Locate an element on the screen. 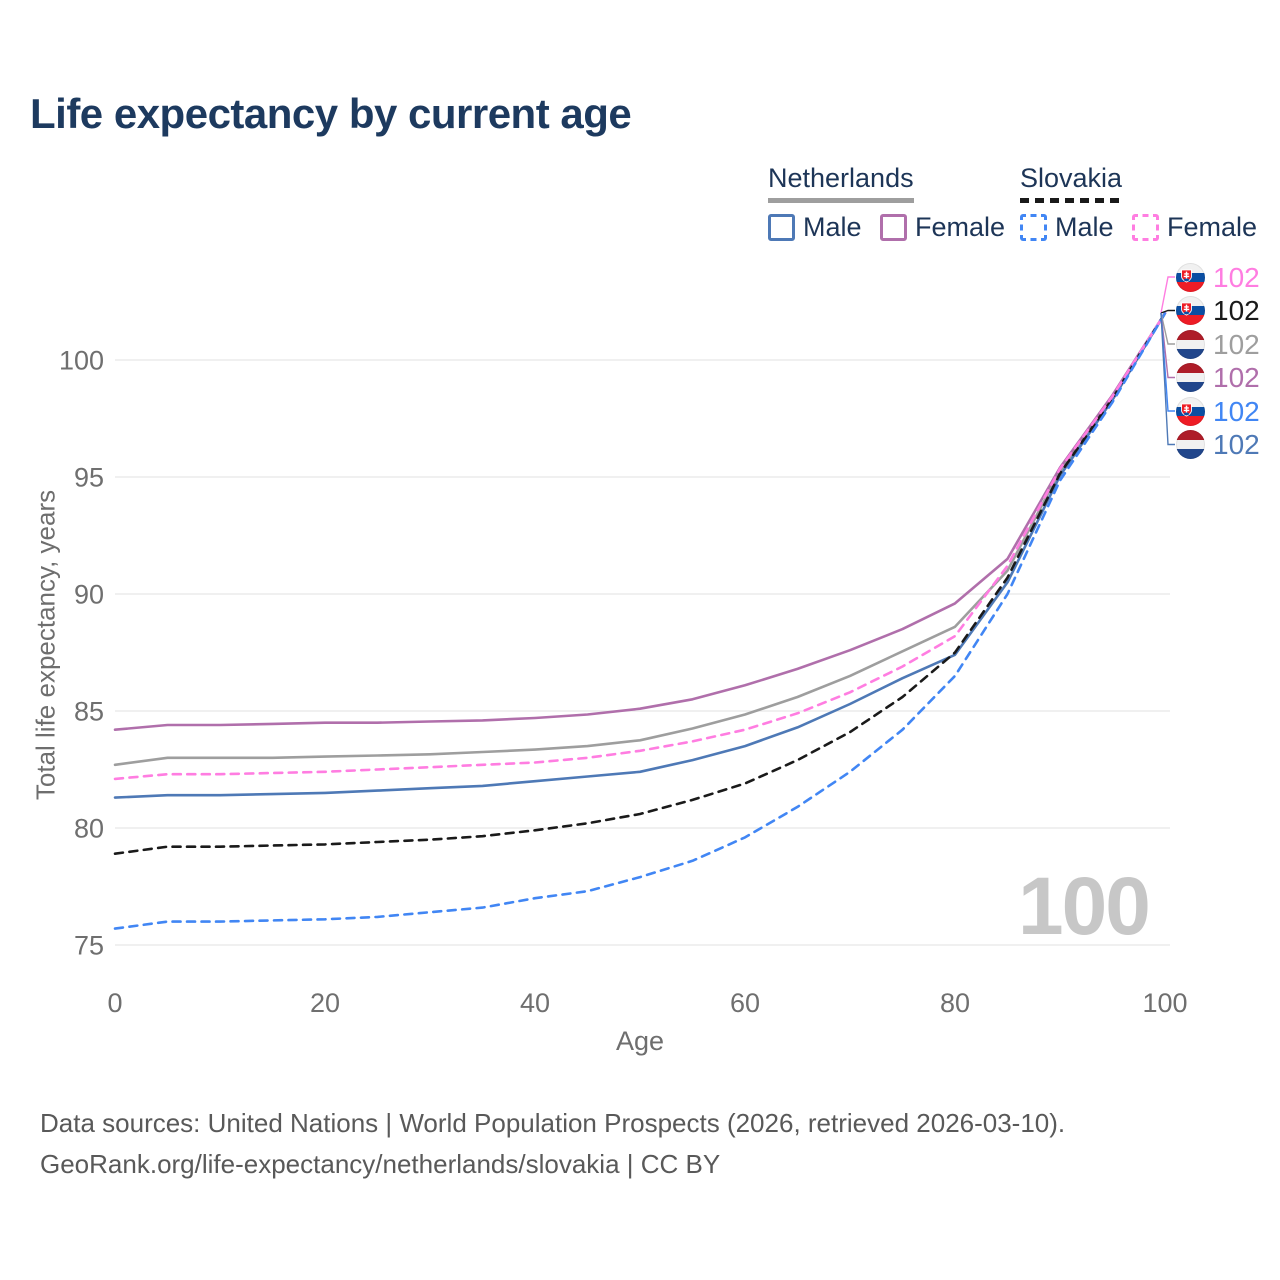 The image size is (1280, 1280). leader-line-nl_male is located at coordinates (1167, 379).